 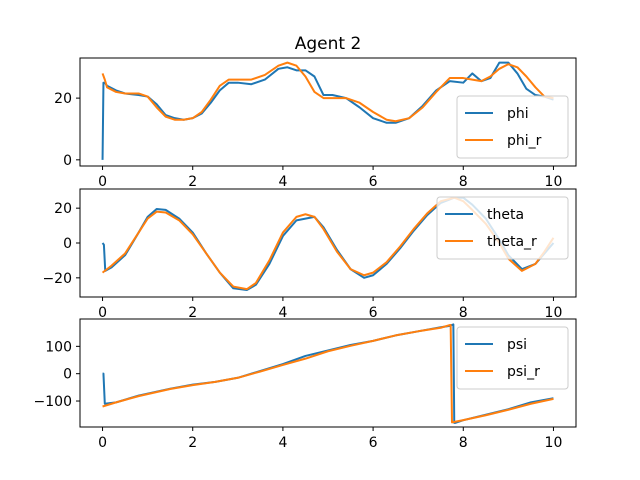 I want to click on y-tick-label: −20, so click(x=57, y=279).